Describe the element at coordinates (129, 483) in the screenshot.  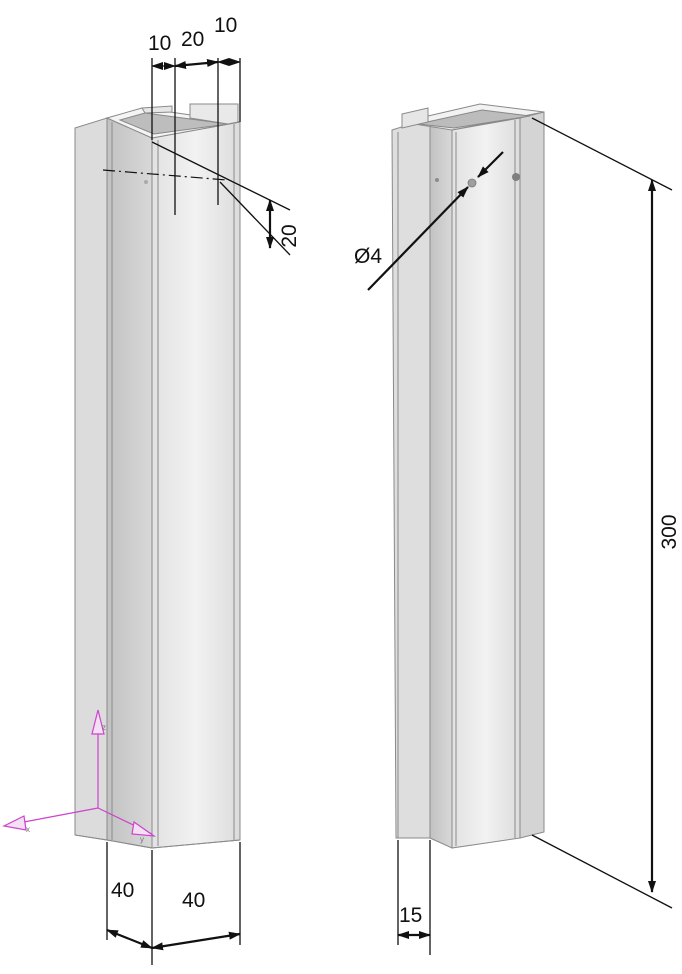
I see `left-side-face` at that location.